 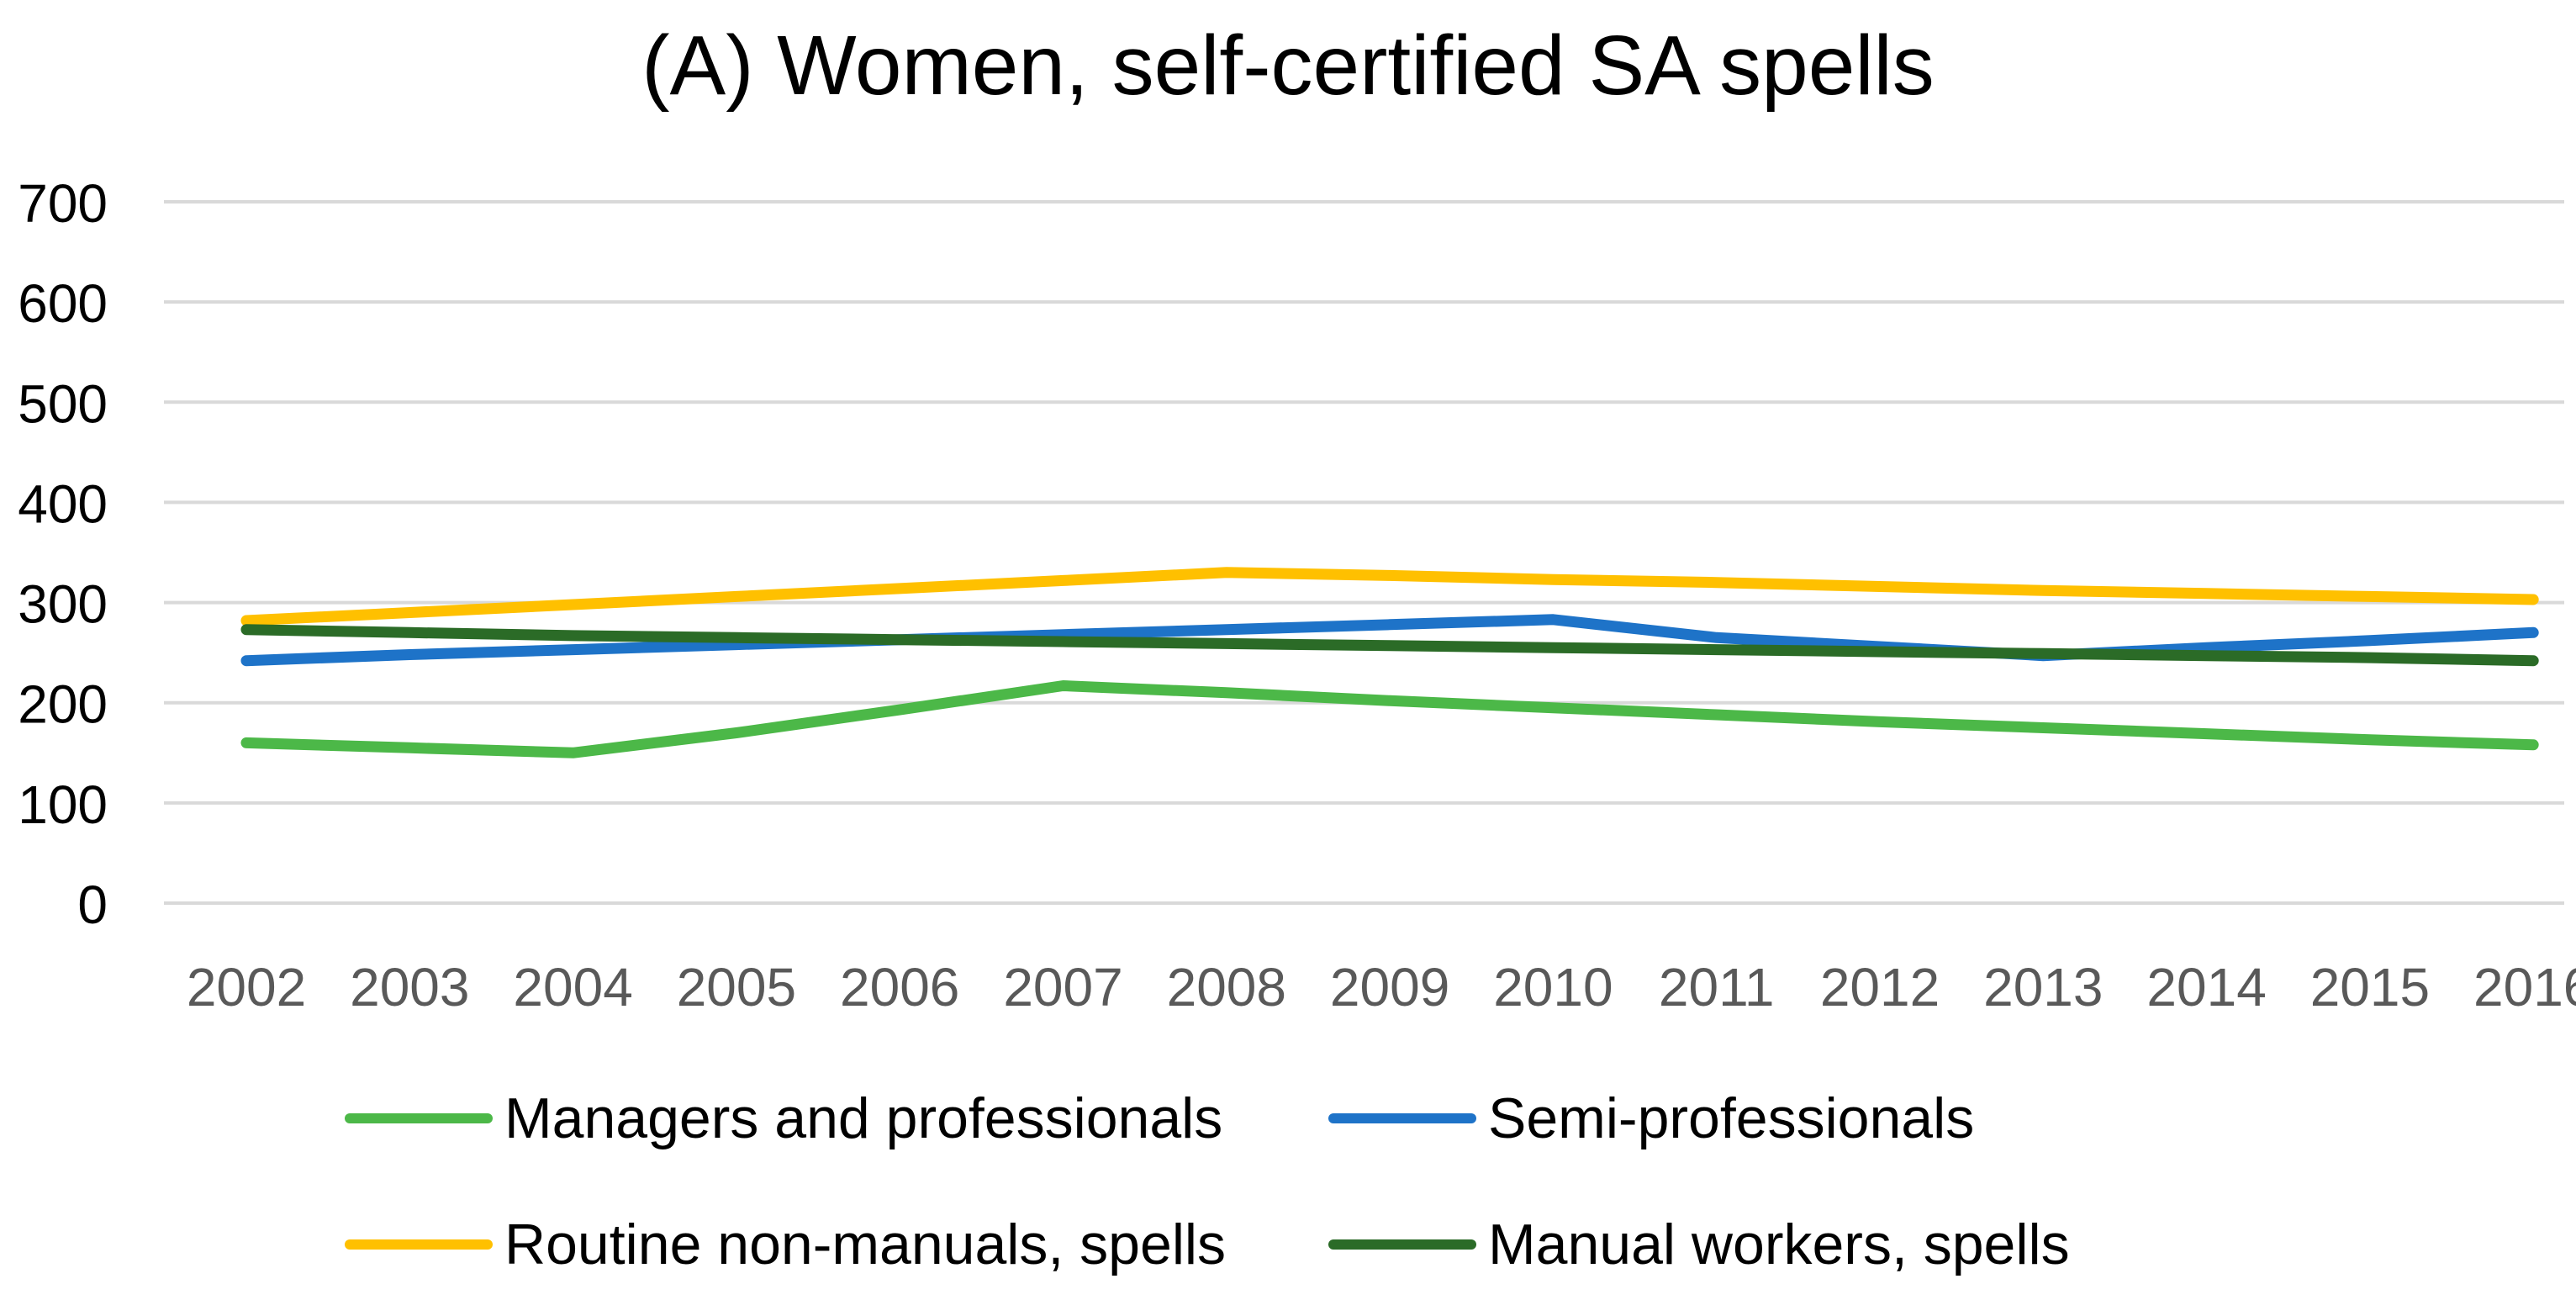 What do you see at coordinates (863, 1118) in the screenshot?
I see `legend-label: Managers and professionals` at bounding box center [863, 1118].